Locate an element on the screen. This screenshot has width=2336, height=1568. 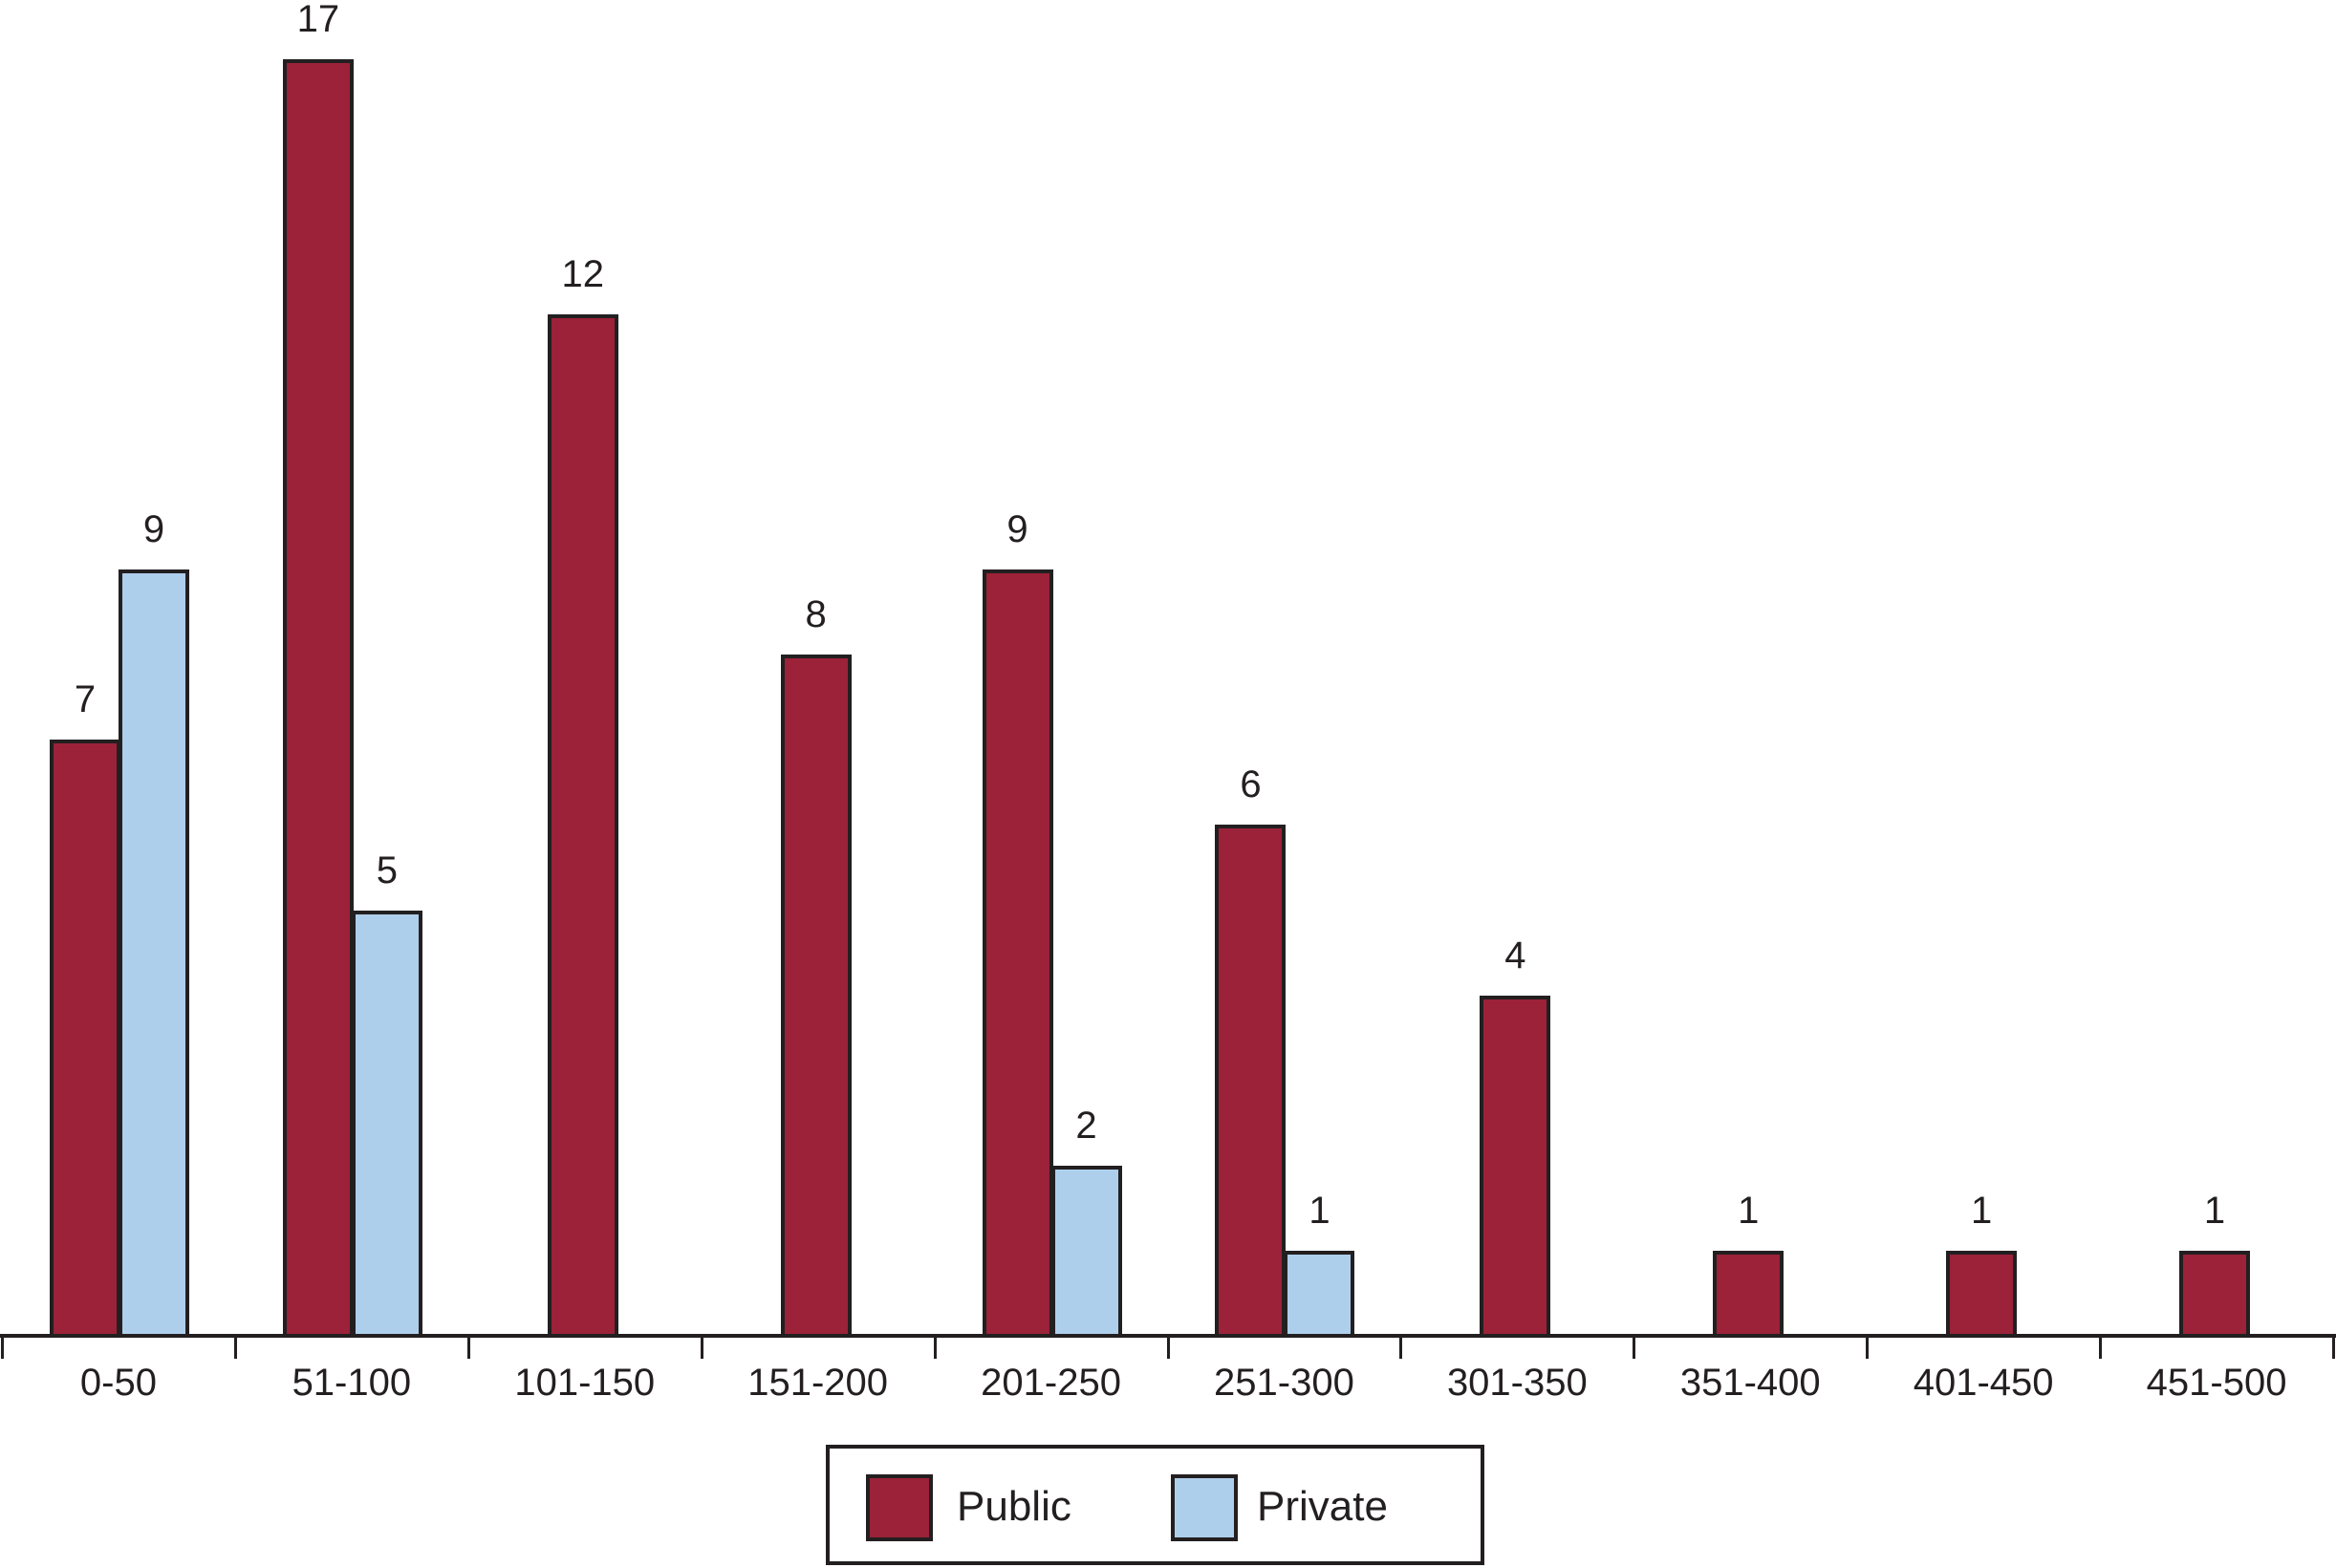
data-label: 12 is located at coordinates (583, 274).